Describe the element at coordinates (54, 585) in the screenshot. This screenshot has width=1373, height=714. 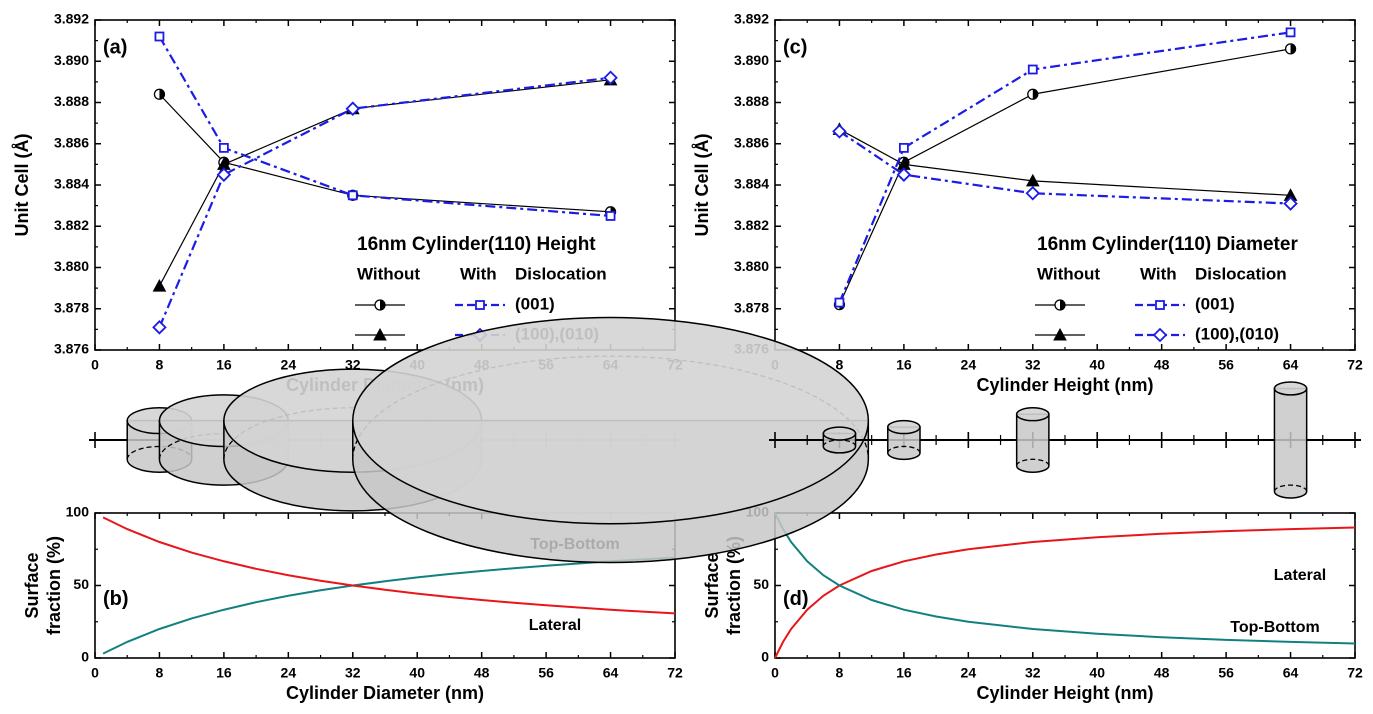
I see `y-axis-label: fraction (%)` at that location.